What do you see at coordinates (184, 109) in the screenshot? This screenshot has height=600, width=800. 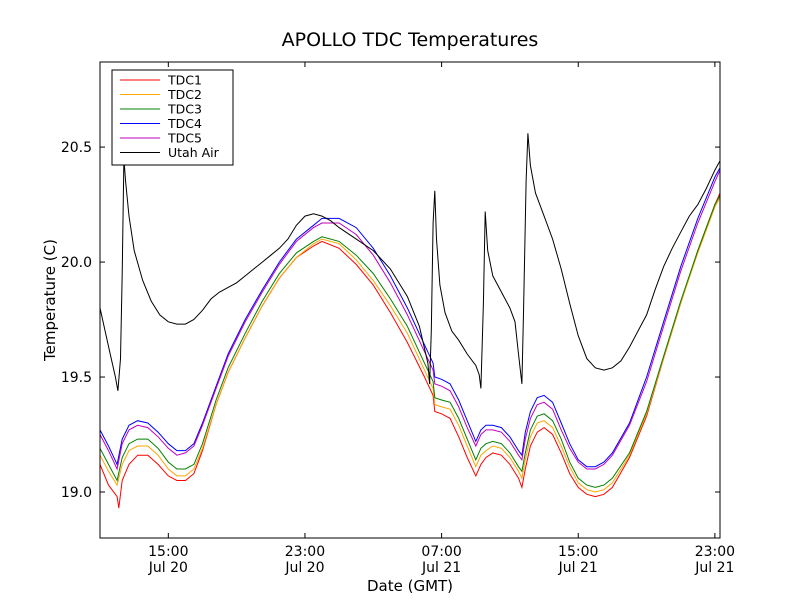 I see `legend-label-2: TDC3` at bounding box center [184, 109].